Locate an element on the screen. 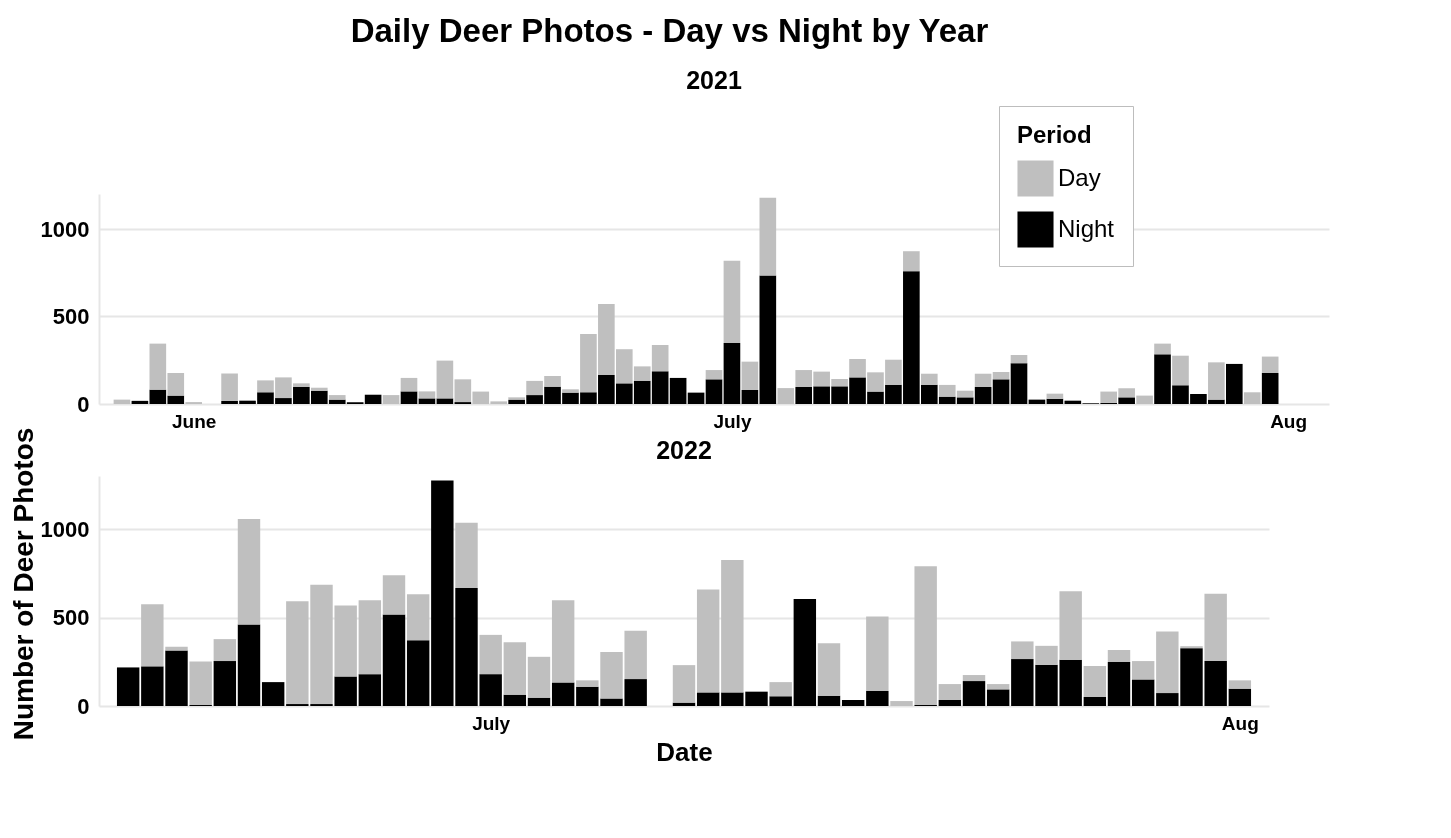  x-axis-title: Date is located at coordinates (684, 751).